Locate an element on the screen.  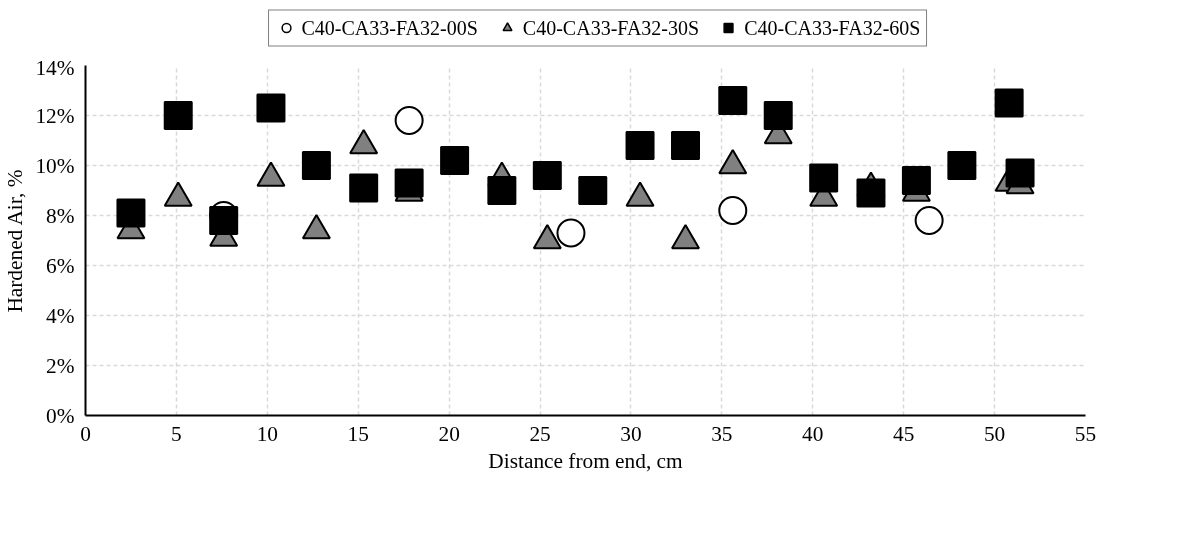
x-axis-title: Distance from end, cm is located at coordinates (586, 460).